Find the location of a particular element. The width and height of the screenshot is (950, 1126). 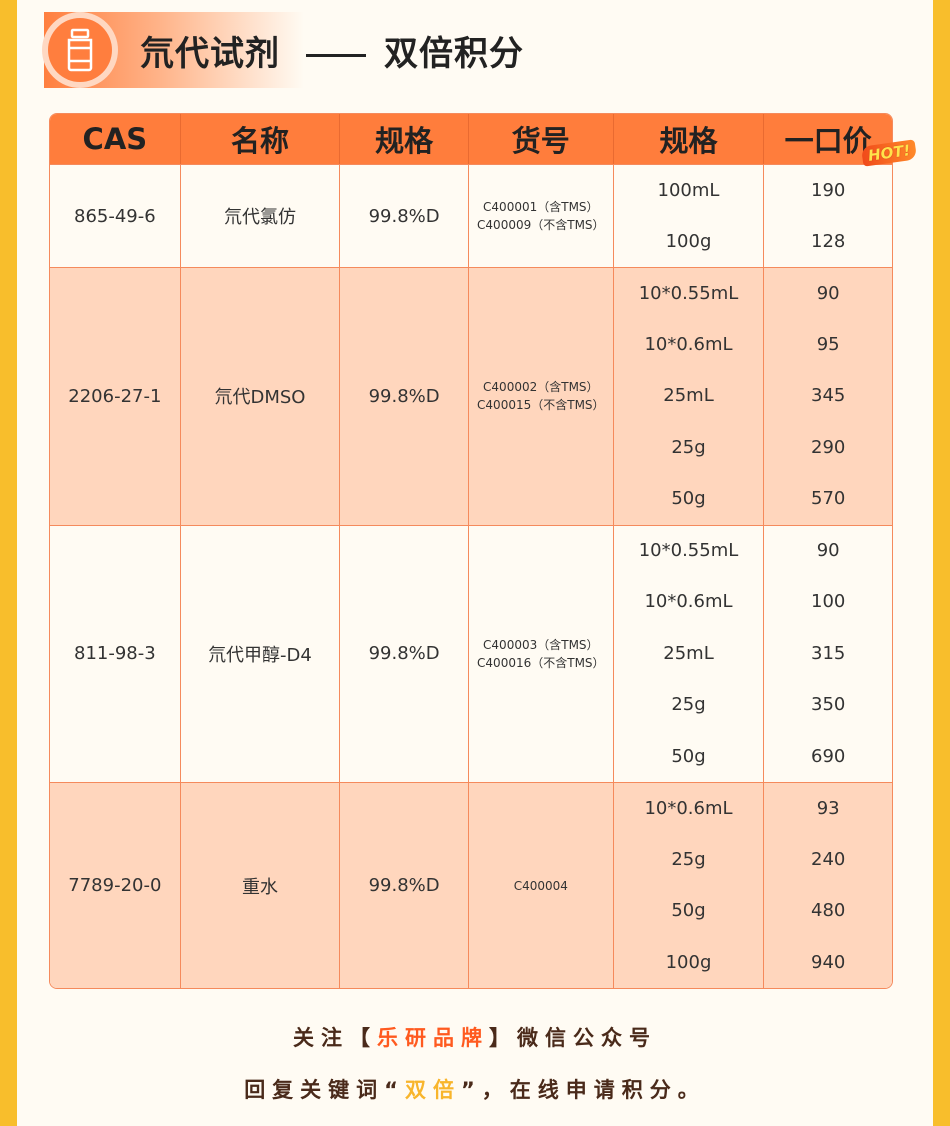

price-cell: 480 is located at coordinates (828, 911).